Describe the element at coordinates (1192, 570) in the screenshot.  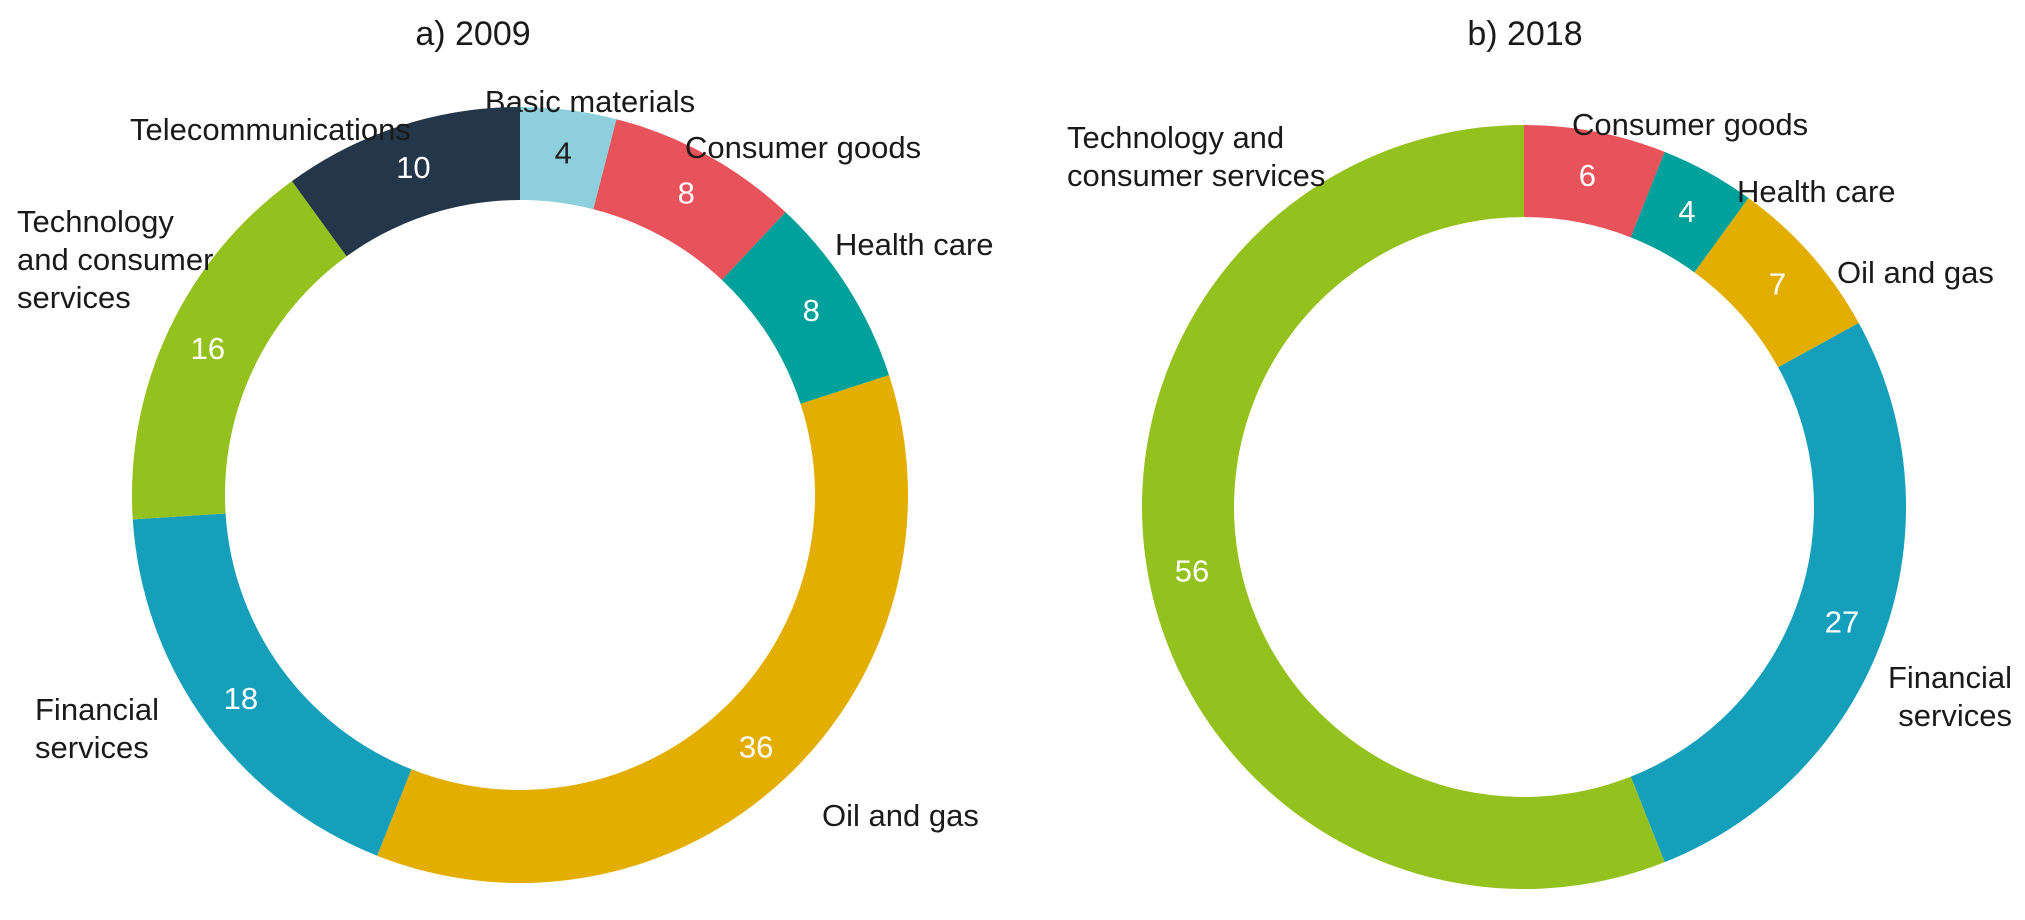
I see `value-label-technology-and-consumer-services: 56` at that location.